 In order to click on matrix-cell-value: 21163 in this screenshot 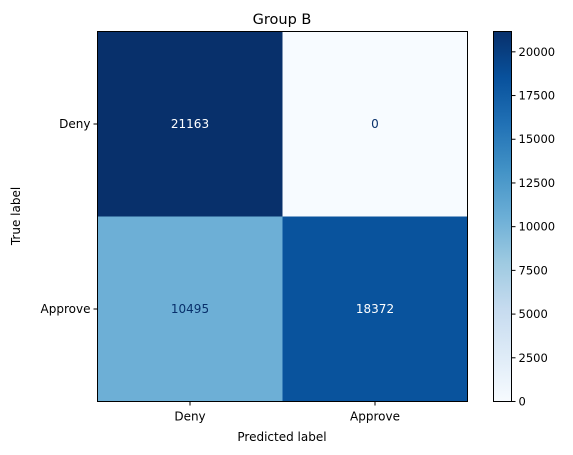, I will do `click(190, 124)`.